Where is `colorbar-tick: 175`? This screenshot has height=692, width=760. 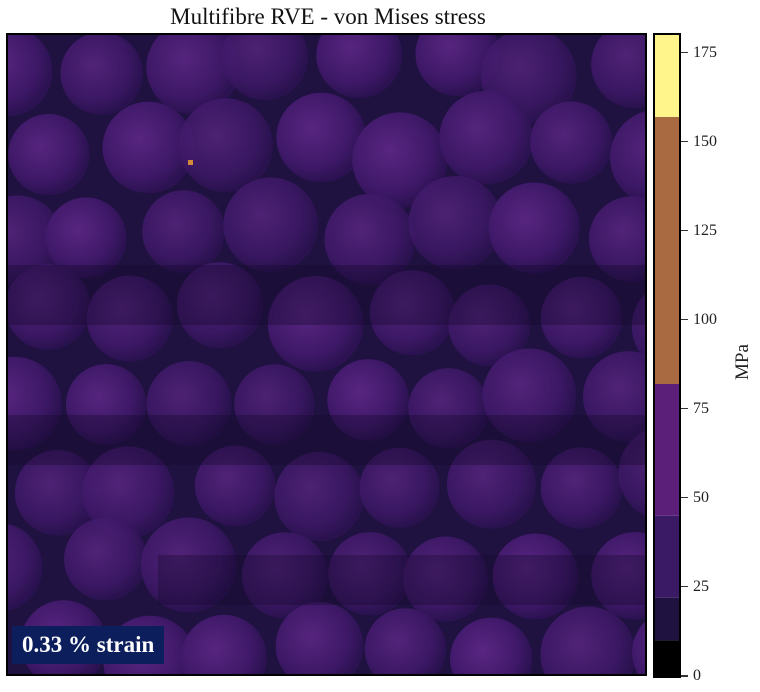
colorbar-tick: 175 is located at coordinates (711, 53).